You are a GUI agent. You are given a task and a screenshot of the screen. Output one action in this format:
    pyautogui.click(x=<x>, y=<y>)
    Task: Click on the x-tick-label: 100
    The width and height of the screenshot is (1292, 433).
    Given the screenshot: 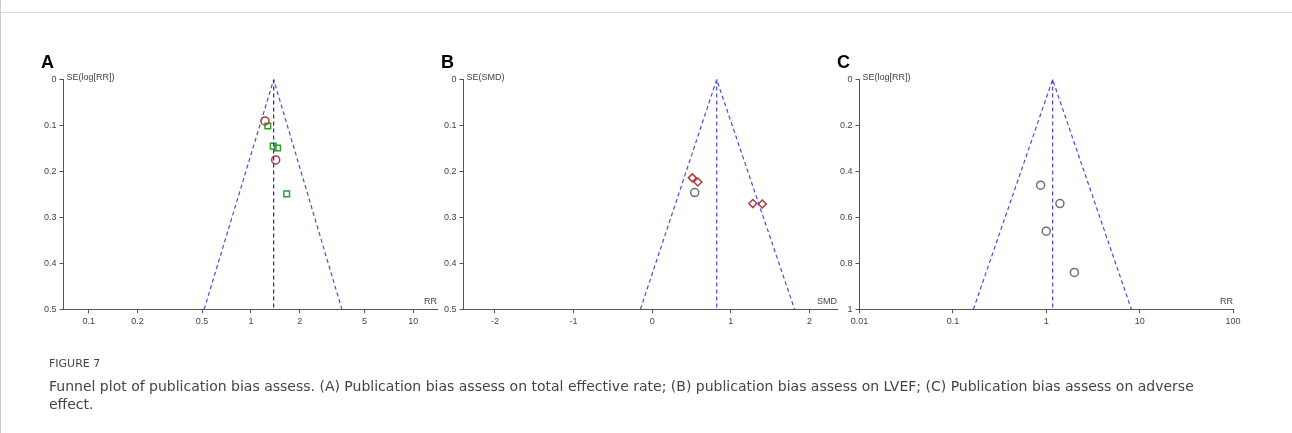 What is the action you would take?
    pyautogui.click(x=1233, y=321)
    